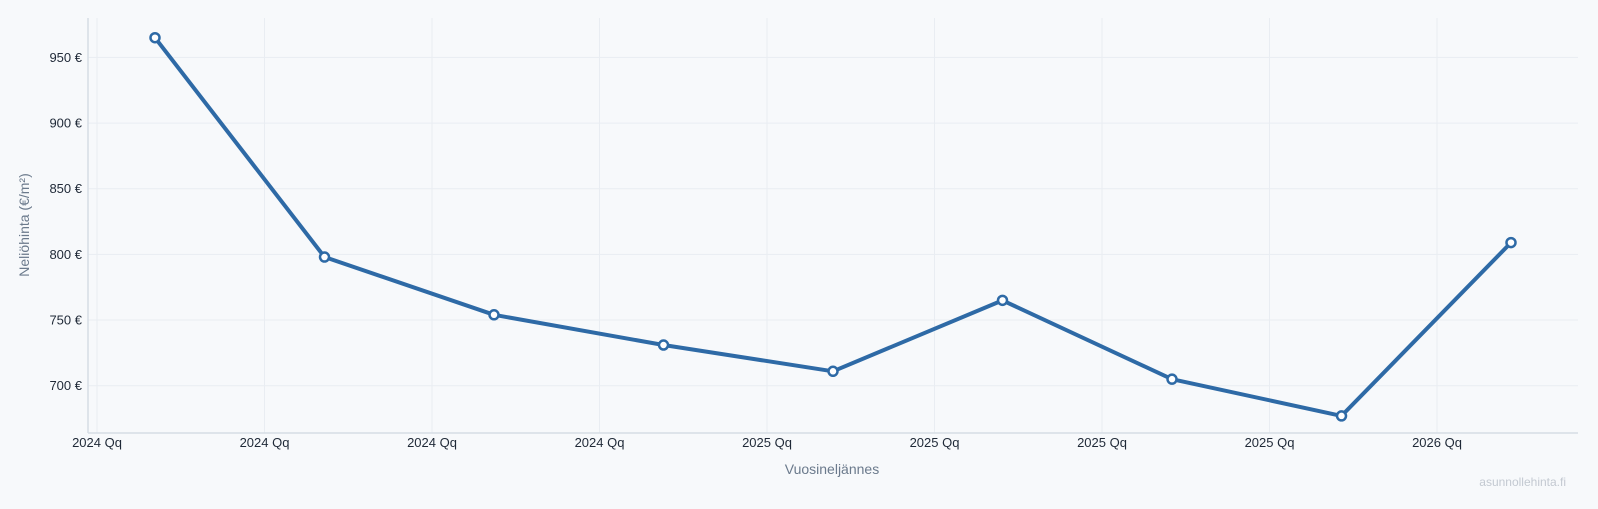  Describe the element at coordinates (65, 123) in the screenshot. I see `y-tick-label: 900 €` at that location.